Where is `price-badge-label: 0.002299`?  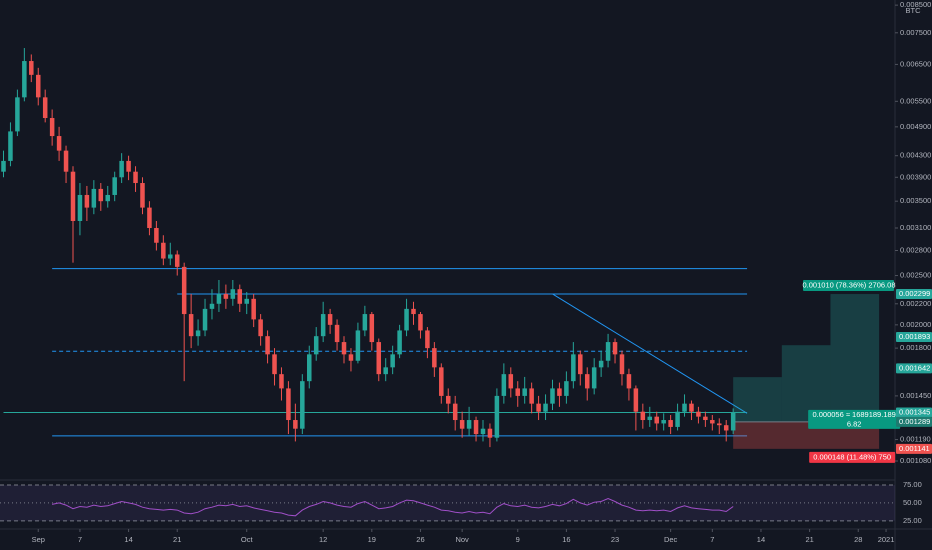
price-badge-label: 0.002299 is located at coordinates (914, 293).